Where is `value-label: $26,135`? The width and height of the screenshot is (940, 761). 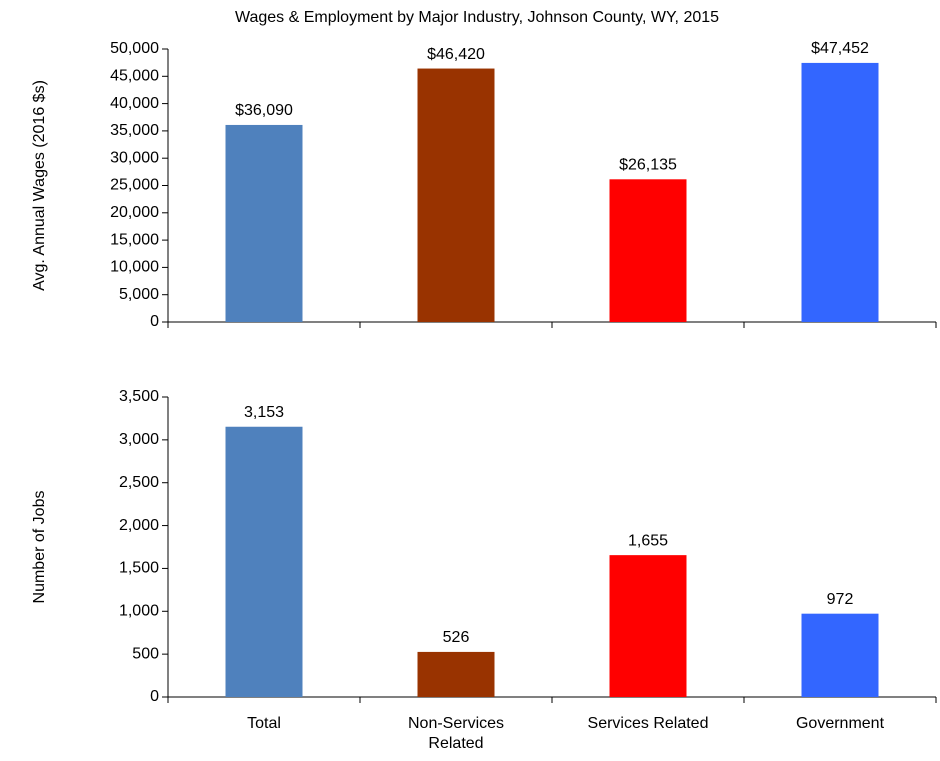 value-label: $26,135 is located at coordinates (648, 165).